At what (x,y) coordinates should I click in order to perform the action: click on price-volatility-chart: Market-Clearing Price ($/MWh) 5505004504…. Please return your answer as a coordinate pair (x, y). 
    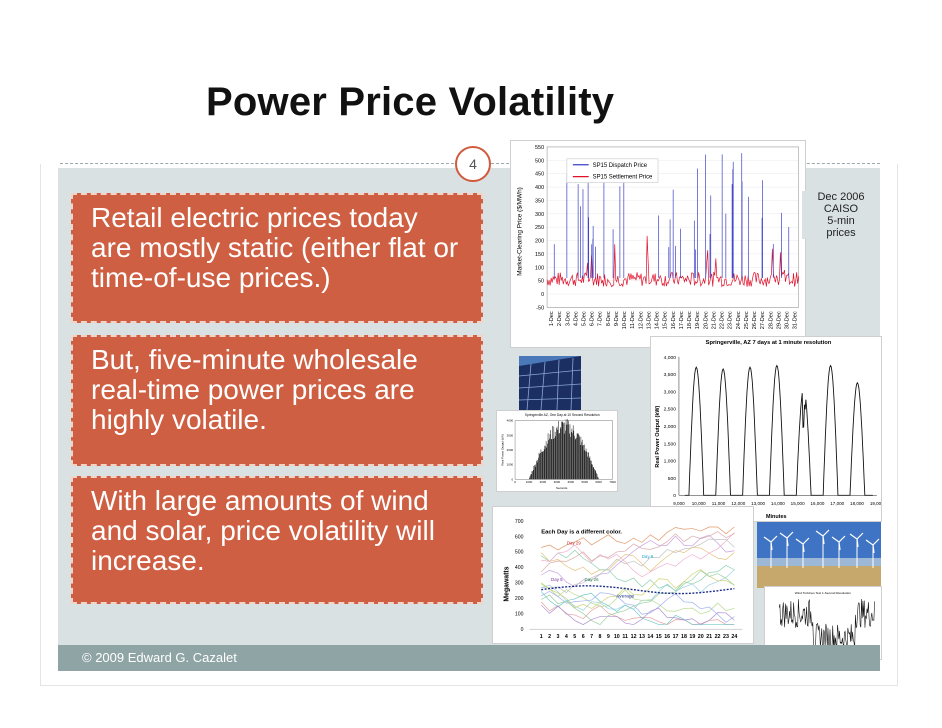
    Looking at the image, I should click on (658, 244).